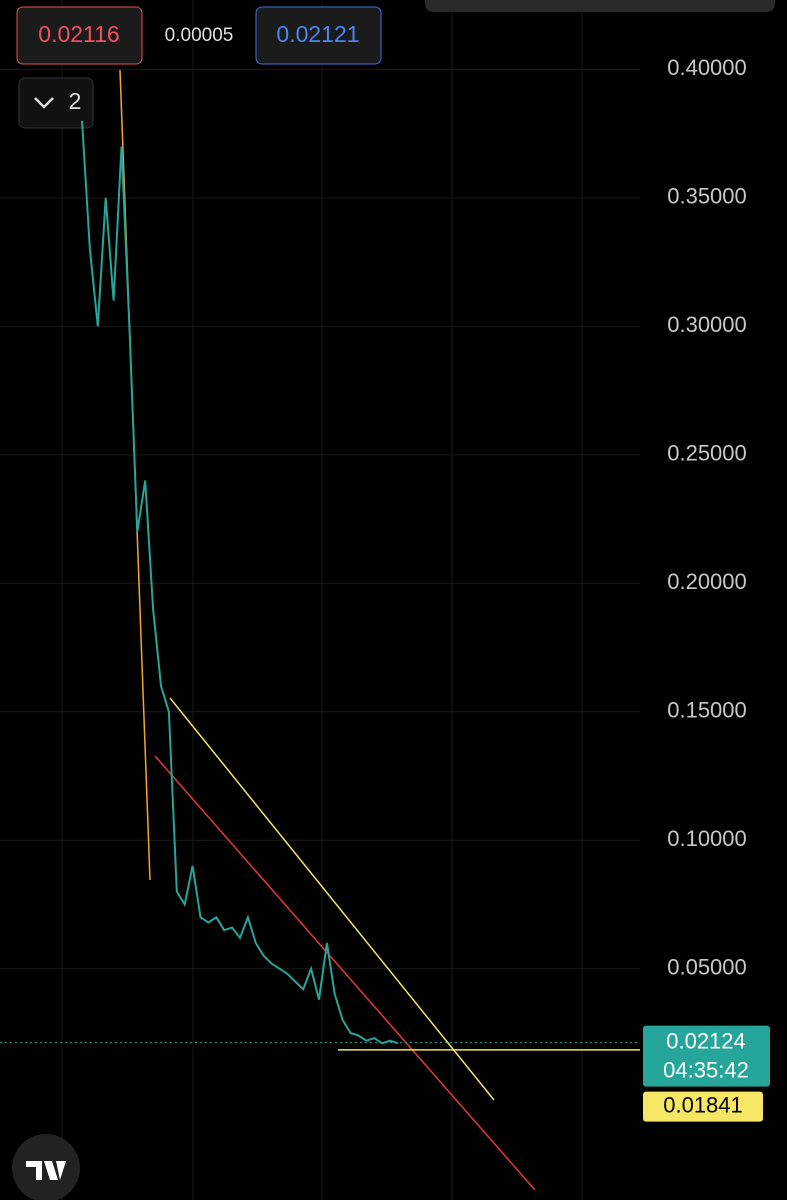 Image resolution: width=787 pixels, height=1200 pixels. Describe the element at coordinates (707, 196) in the screenshot. I see `y-tick-label: 0.35000` at that location.